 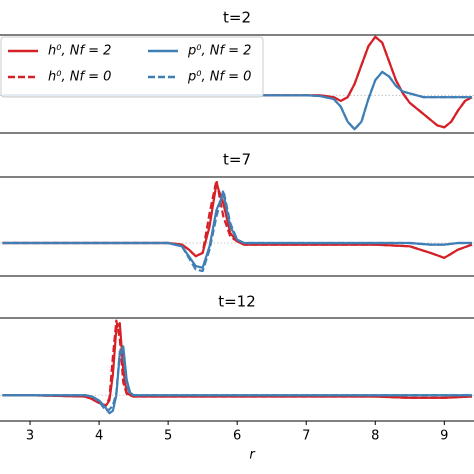 What do you see at coordinates (99, 436) in the screenshot?
I see `x-tick-label: 4` at bounding box center [99, 436].